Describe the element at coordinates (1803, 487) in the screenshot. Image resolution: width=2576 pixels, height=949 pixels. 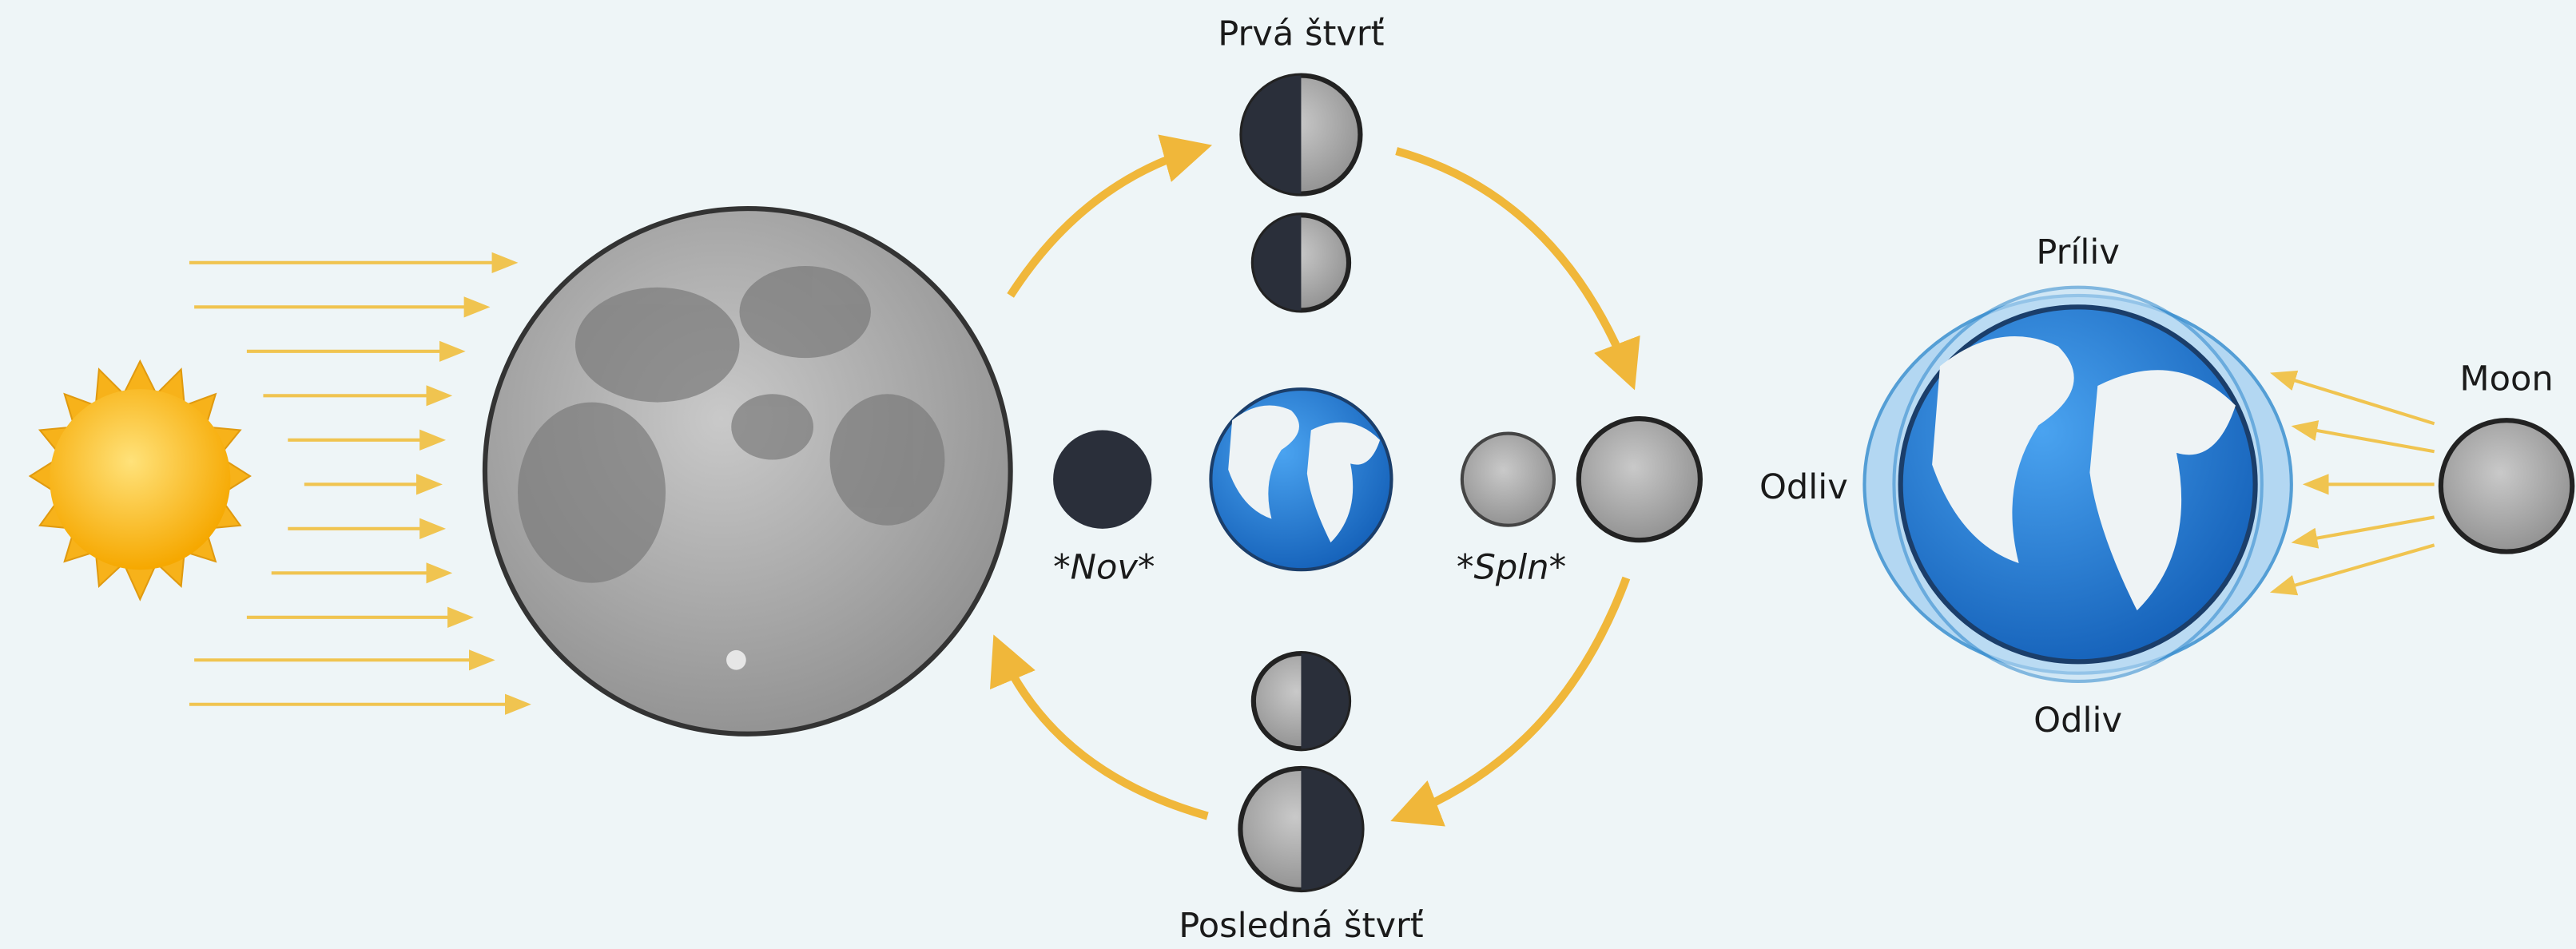
I see `label-low-tide-left: Odliv` at that location.